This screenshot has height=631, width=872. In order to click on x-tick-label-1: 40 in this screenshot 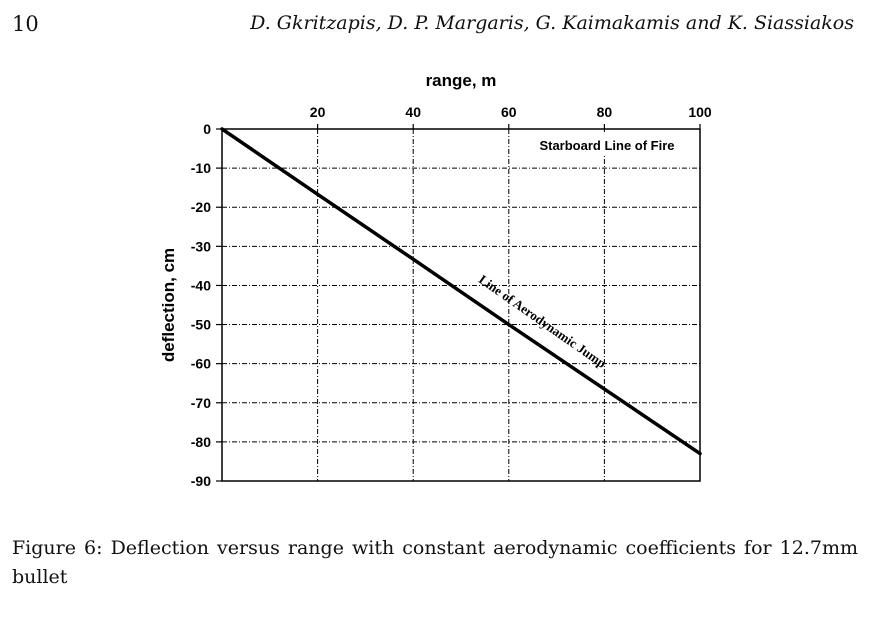, I will do `click(413, 112)`.